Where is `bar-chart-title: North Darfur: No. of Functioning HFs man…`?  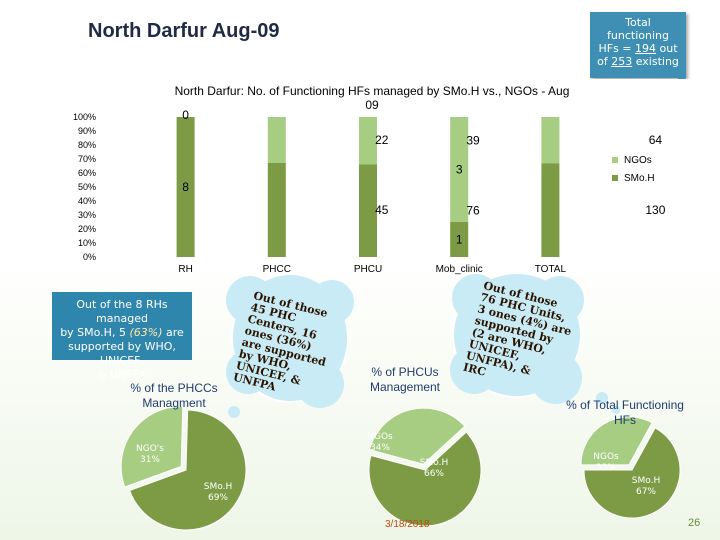
bar-chart-title: North Darfur: No. of Functioning HFs man… is located at coordinates (372, 91).